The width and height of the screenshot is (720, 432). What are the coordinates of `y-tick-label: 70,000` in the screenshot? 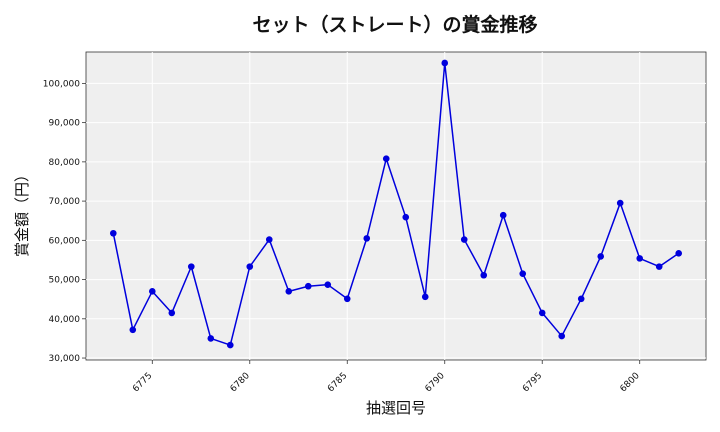 It's located at (65, 202).